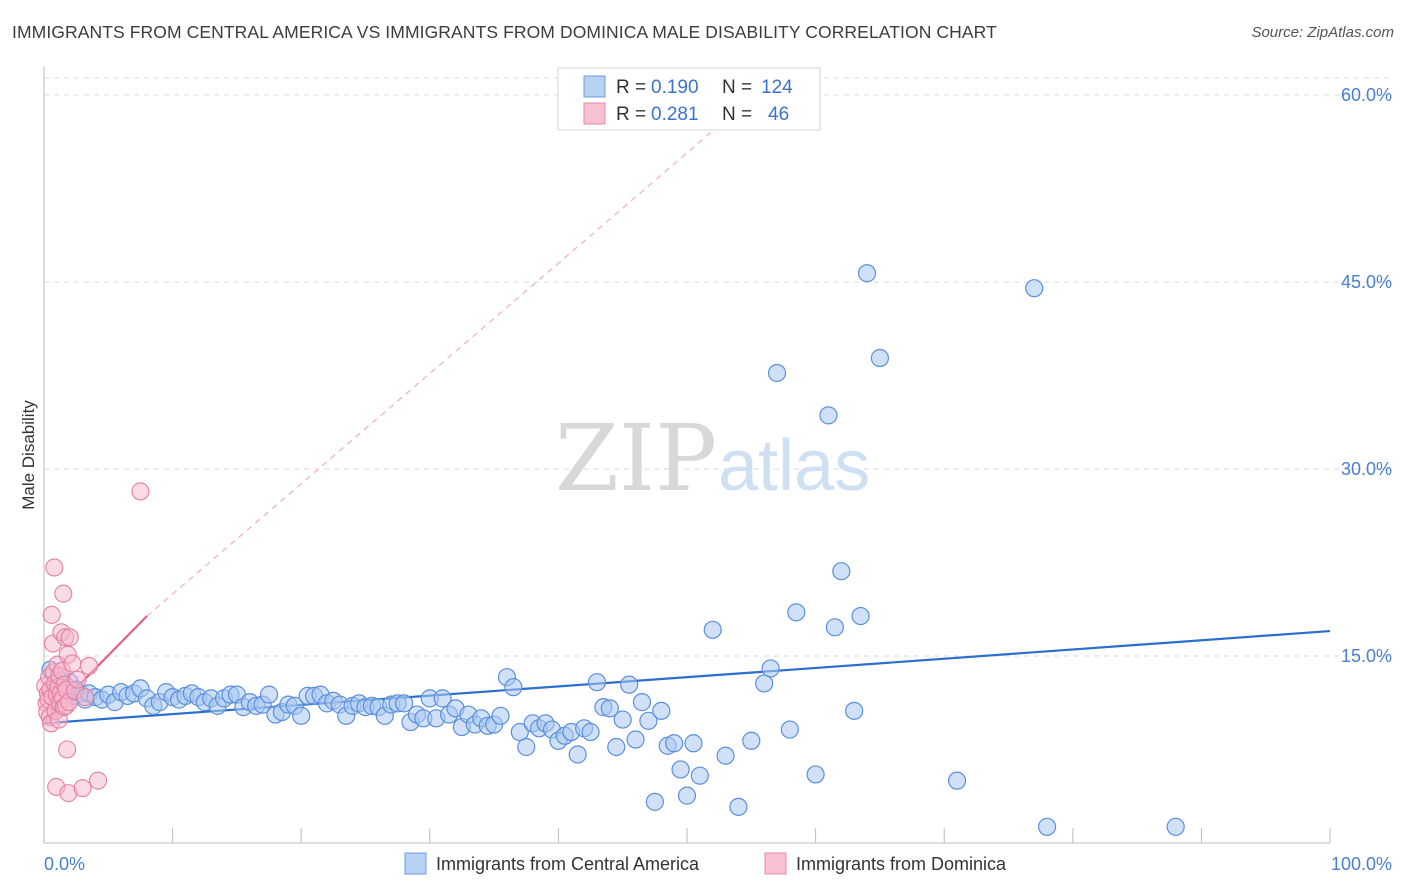  I want to click on y-tick-label: 30.0%, so click(1366, 469).